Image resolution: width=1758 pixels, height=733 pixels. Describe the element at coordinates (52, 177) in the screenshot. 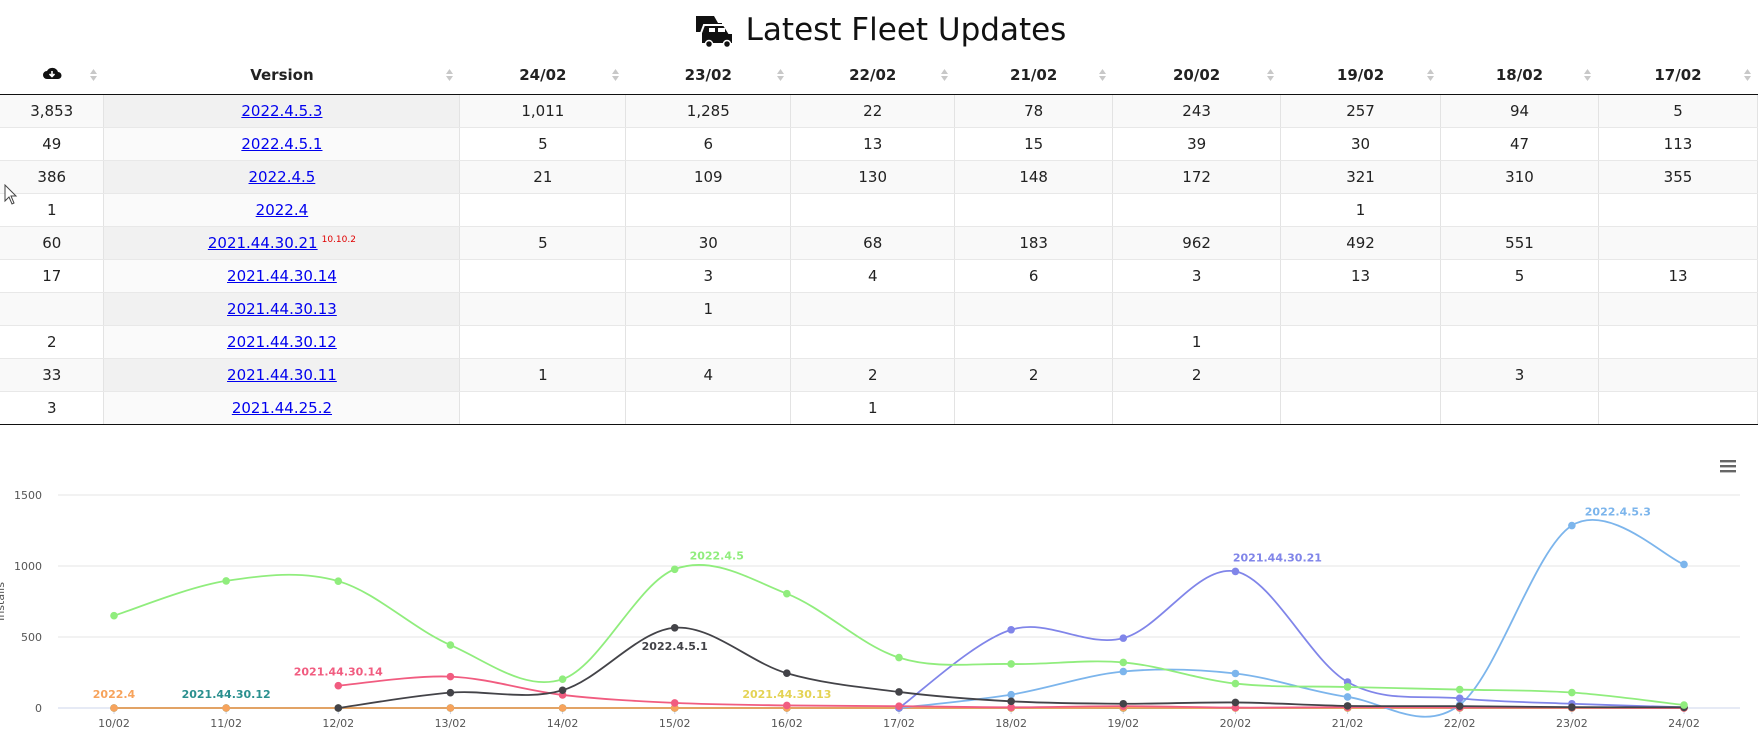

I see `total-cell: 386` at that location.